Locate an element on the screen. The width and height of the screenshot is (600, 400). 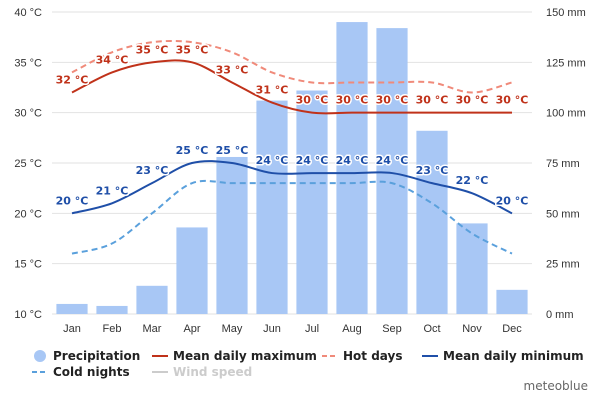
label-mean-daily-minimum-jun: 24 °C is located at coordinates (272, 160).